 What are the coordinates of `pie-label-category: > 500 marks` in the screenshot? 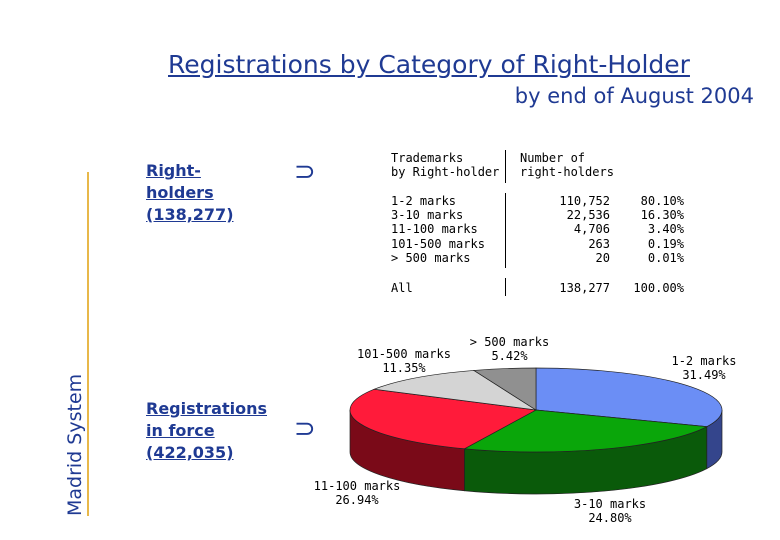 It's located at (509, 342).